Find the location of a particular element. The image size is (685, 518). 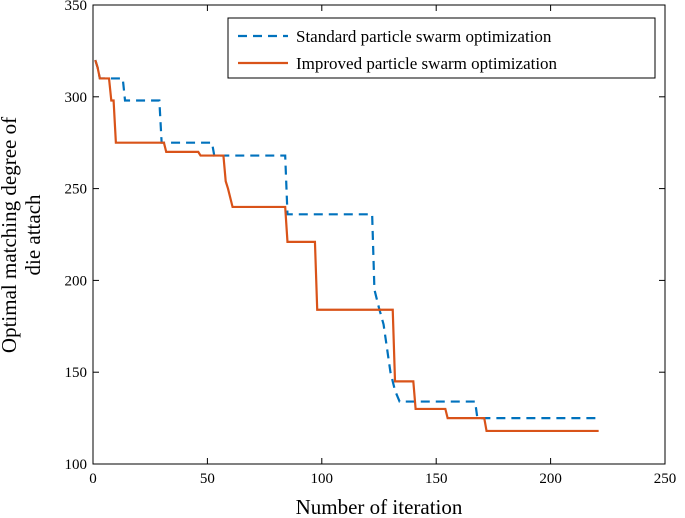

y-tick-label: 250 is located at coordinates (76, 190).